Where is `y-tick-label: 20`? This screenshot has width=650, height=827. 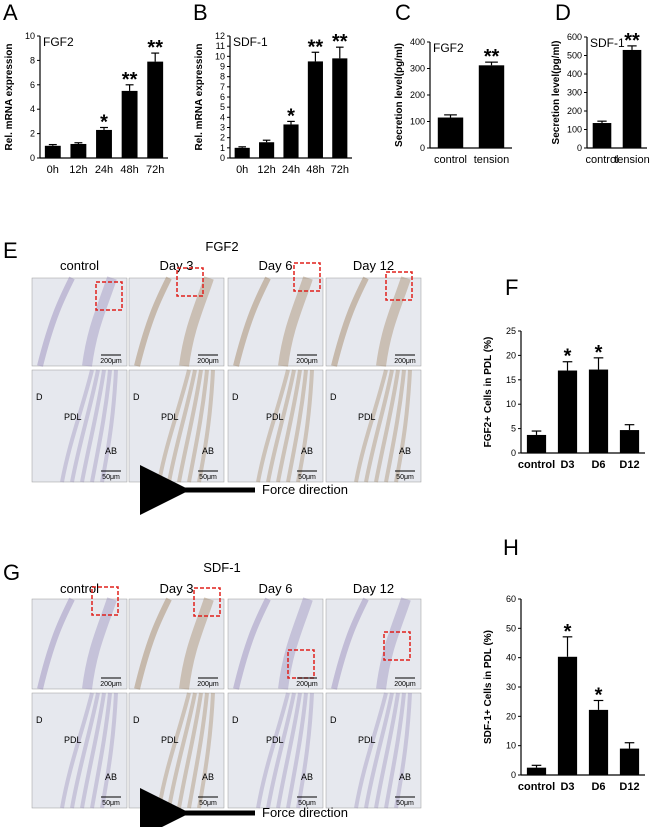
y-tick-label: 20 is located at coordinates (511, 716).